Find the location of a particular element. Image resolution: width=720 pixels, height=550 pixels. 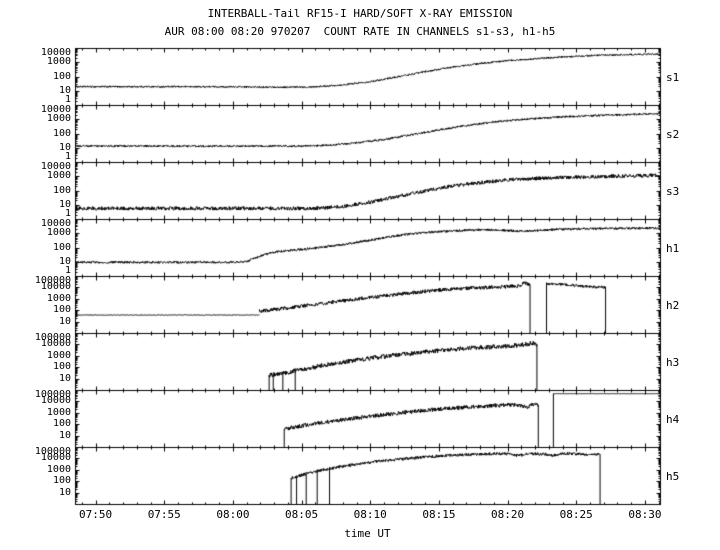

channel-label: h1 is located at coordinates (673, 248).